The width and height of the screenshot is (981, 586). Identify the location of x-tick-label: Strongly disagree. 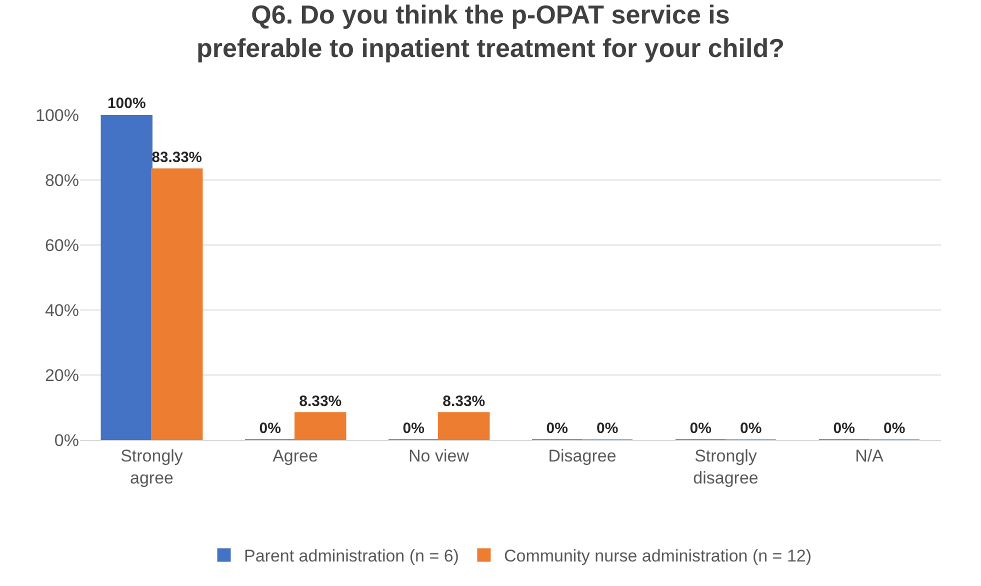
(725, 467).